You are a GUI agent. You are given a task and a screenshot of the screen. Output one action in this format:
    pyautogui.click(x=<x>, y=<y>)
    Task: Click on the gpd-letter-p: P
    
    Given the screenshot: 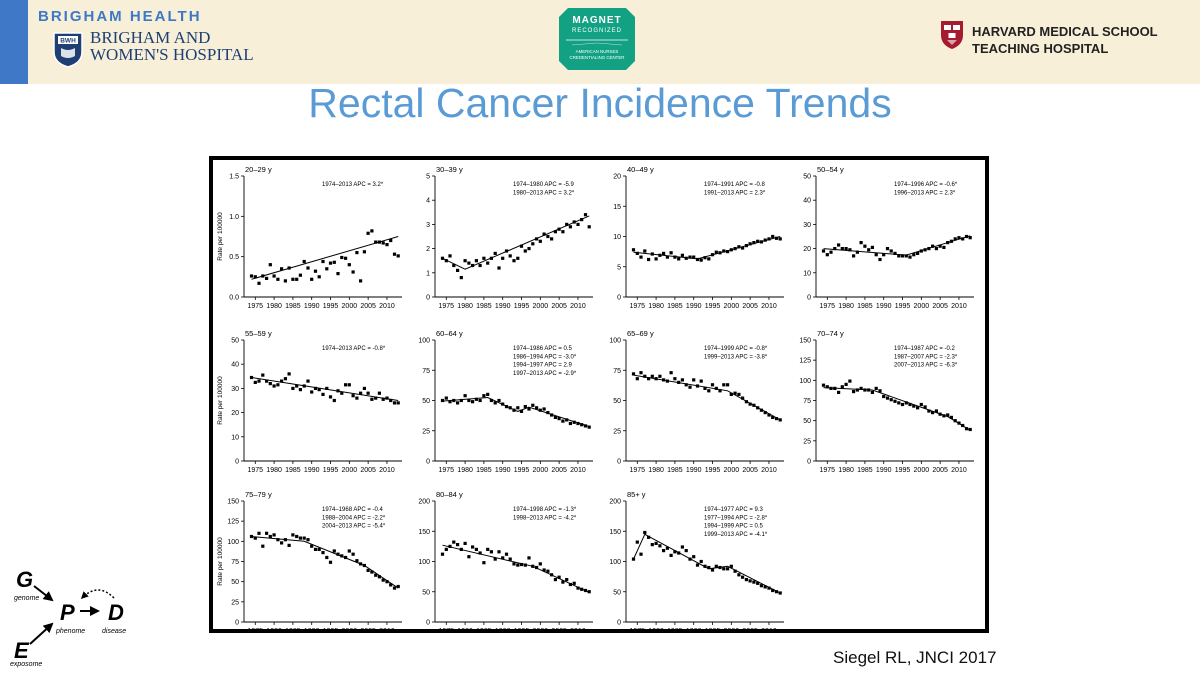 What is the action you would take?
    pyautogui.click(x=67, y=612)
    